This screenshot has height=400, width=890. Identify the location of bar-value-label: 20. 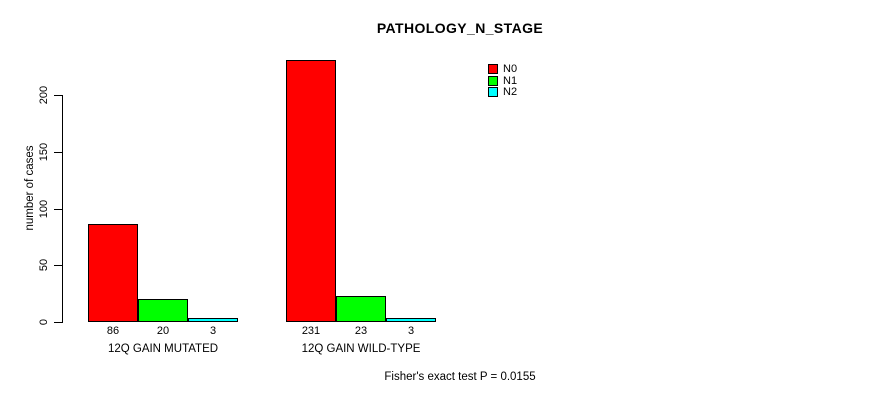
(163, 331).